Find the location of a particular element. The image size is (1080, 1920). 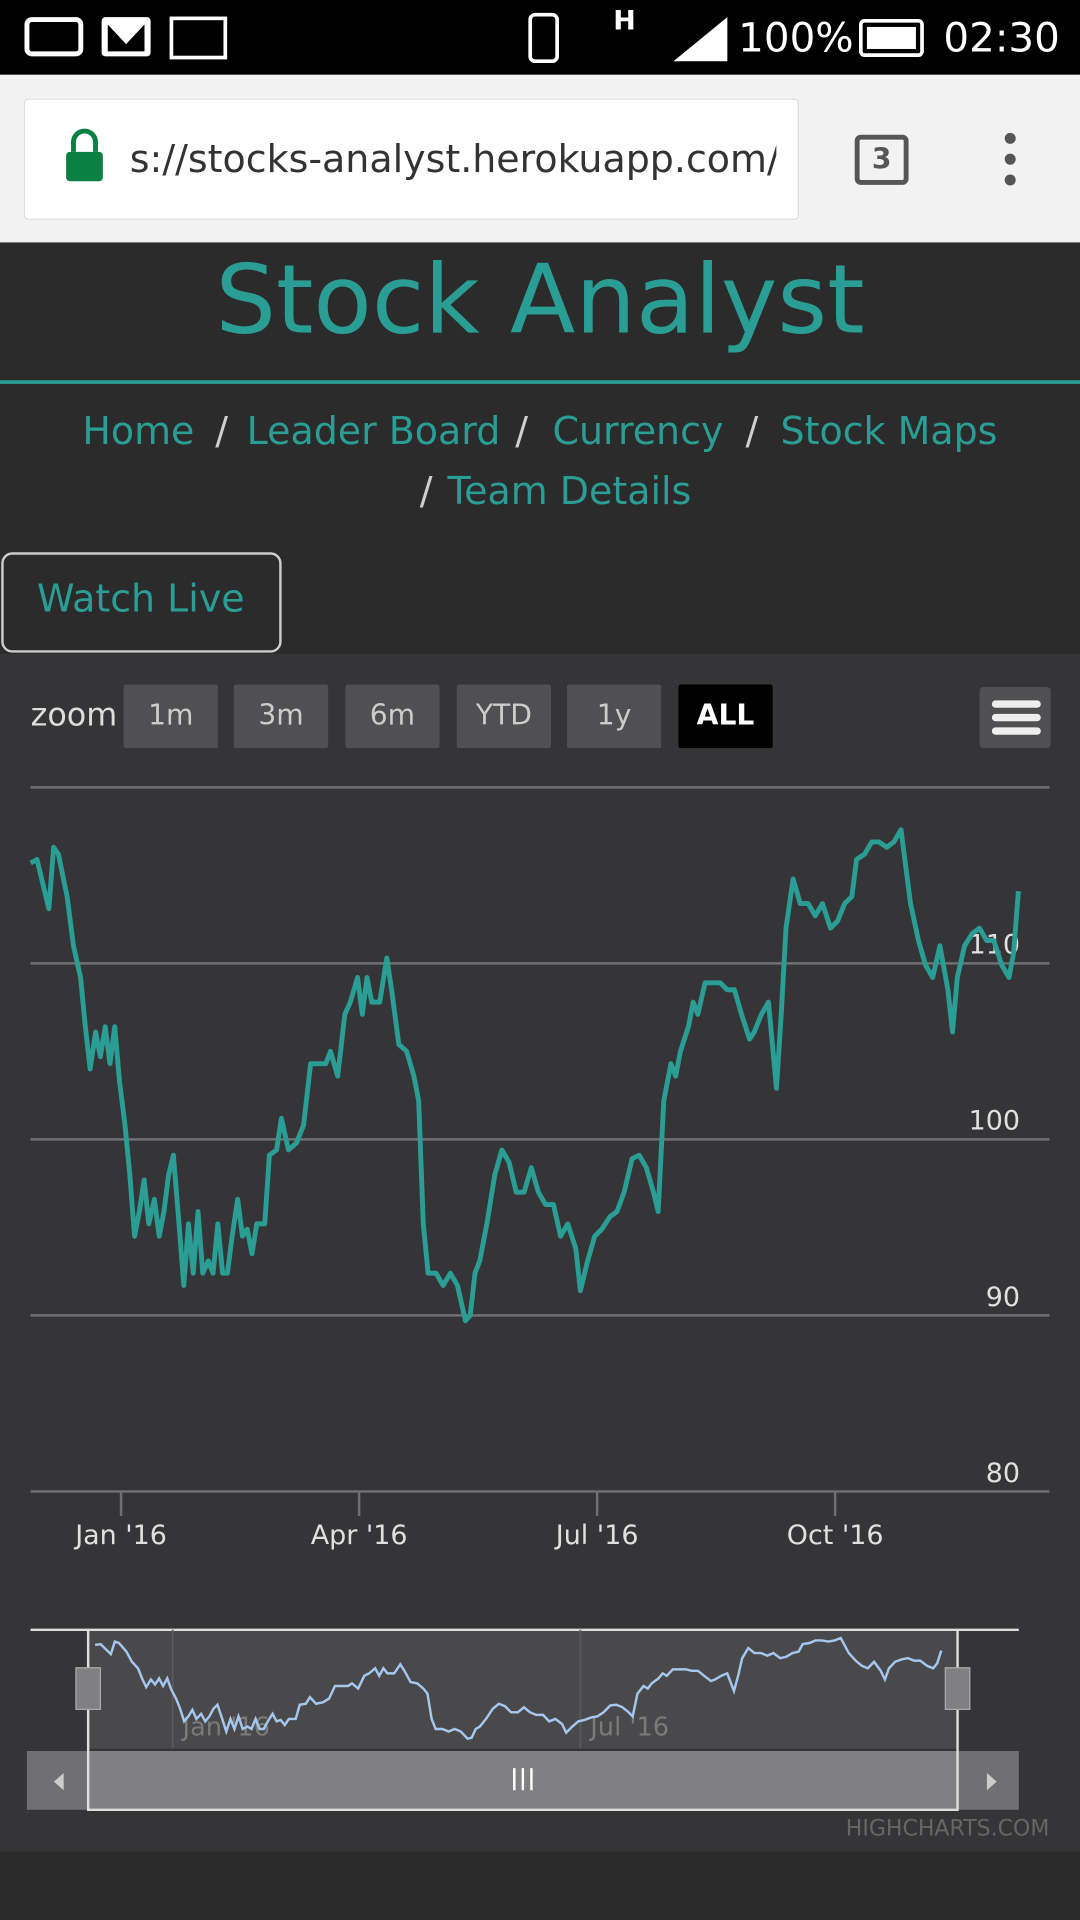

url: s://stocks-analyst.herokuapp.com/# is located at coordinates (471, 159).